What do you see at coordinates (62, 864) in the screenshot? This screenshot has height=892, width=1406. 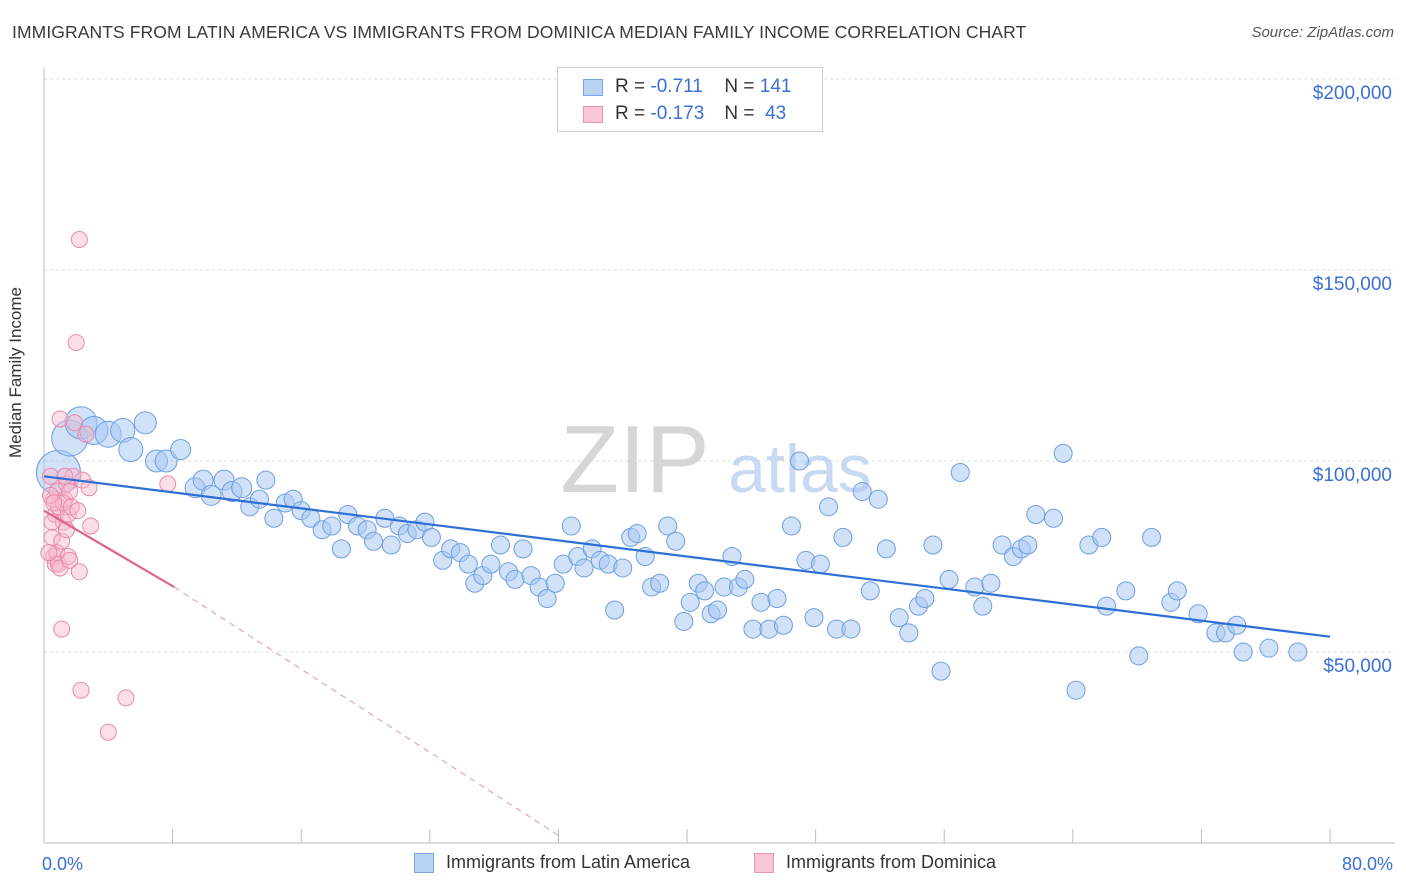 I see `x-tick-label: 0.0%` at bounding box center [62, 864].